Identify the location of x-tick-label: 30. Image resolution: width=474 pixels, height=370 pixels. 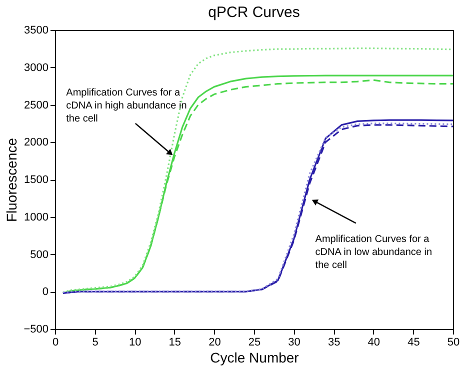
(294, 342).